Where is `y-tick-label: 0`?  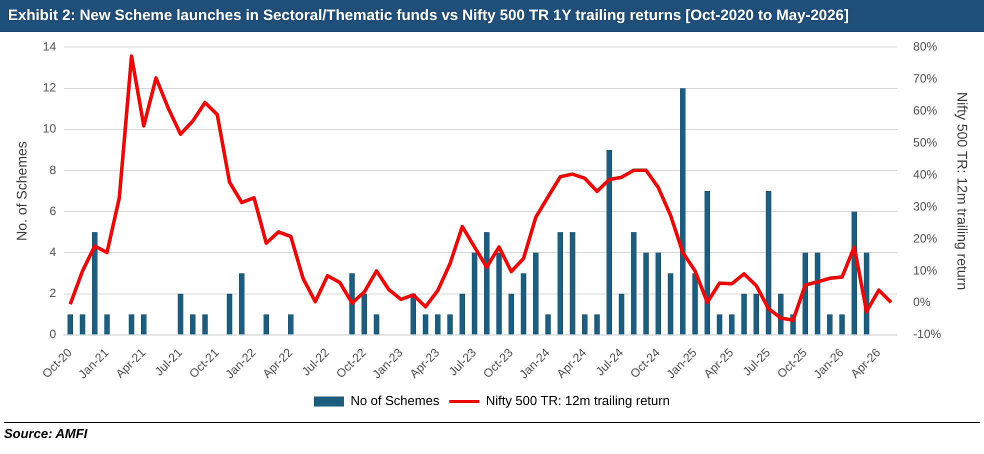
y-tick-label: 0 is located at coordinates (52, 334).